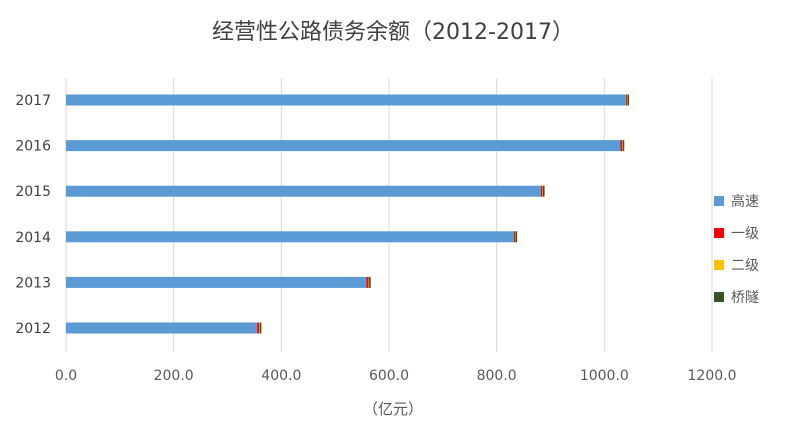 The width and height of the screenshot is (786, 442). Describe the element at coordinates (290, 237) in the screenshot. I see `bar-2014-高速` at that location.